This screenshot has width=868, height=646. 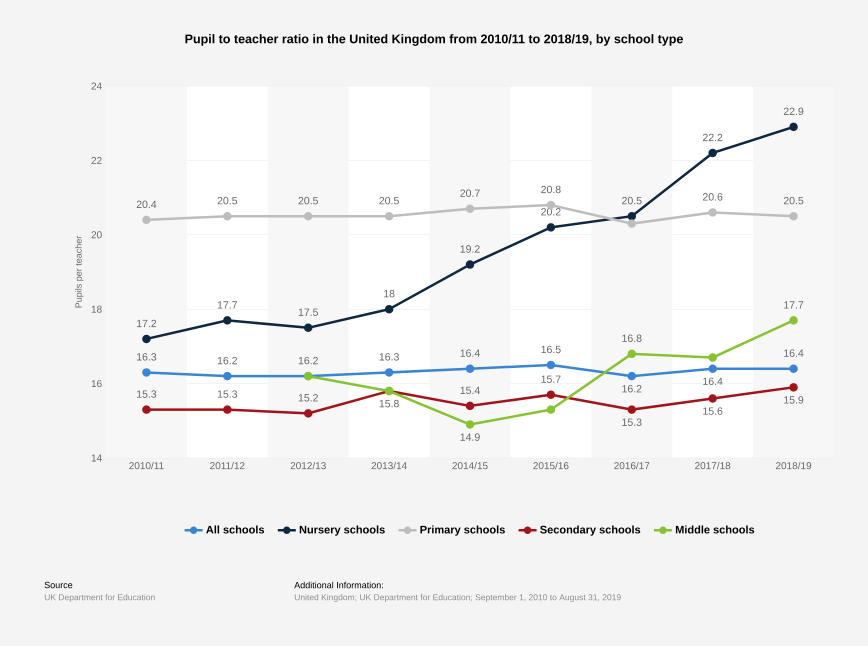 I want to click on x-tick-label: 2014/15, so click(x=470, y=466).